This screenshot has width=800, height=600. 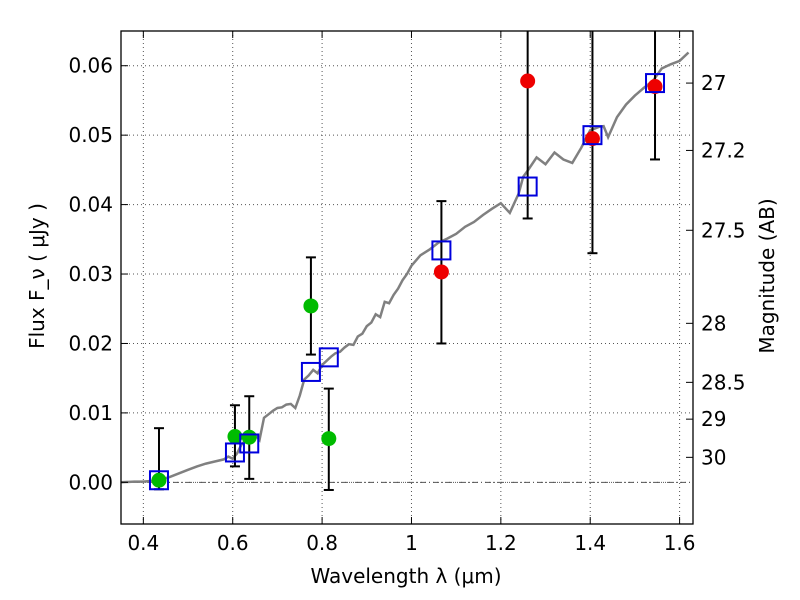 What do you see at coordinates (90, 413) in the screenshot?
I see `y-tick-label: 0.01` at bounding box center [90, 413].